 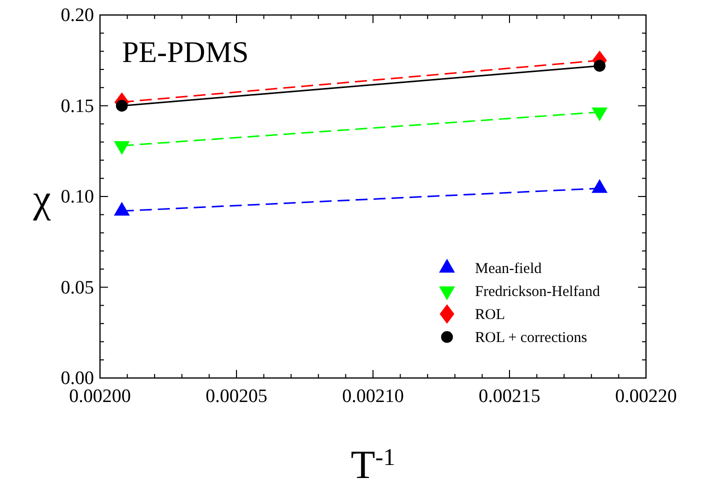 I want to click on legend-label: ROL + corrections, so click(x=531, y=338).